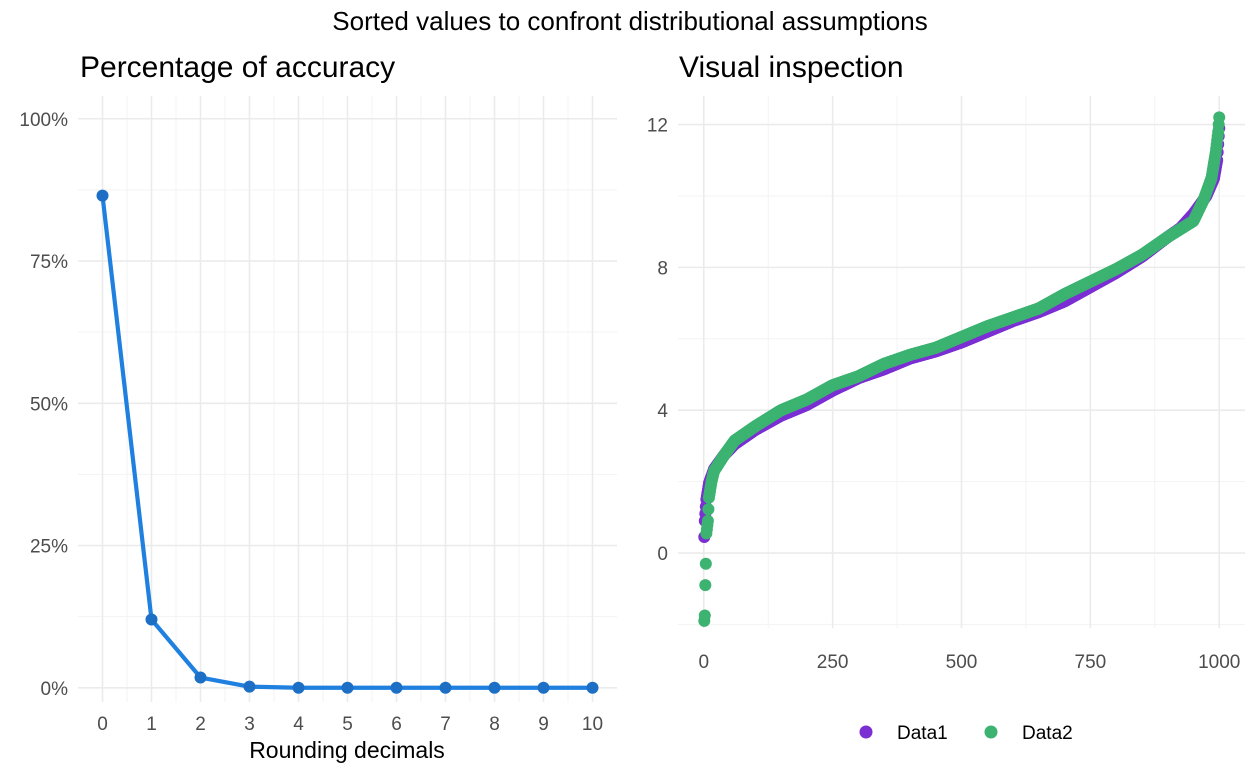 The height and width of the screenshot is (778, 1260). I want to click on accuracy-chart-title: Percentage of accuracy, so click(237, 67).